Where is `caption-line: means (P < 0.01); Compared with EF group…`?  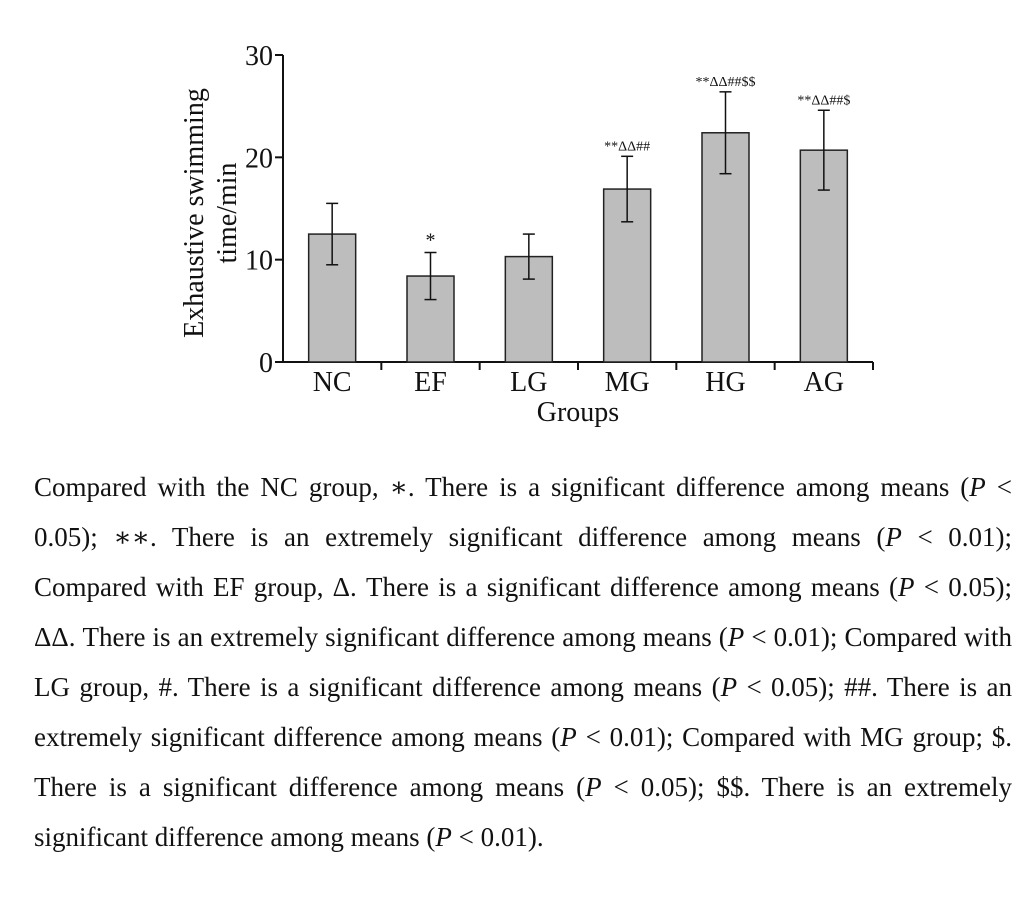 caption-line: means (P < 0.01); Compared with EF group… is located at coordinates (523, 562).